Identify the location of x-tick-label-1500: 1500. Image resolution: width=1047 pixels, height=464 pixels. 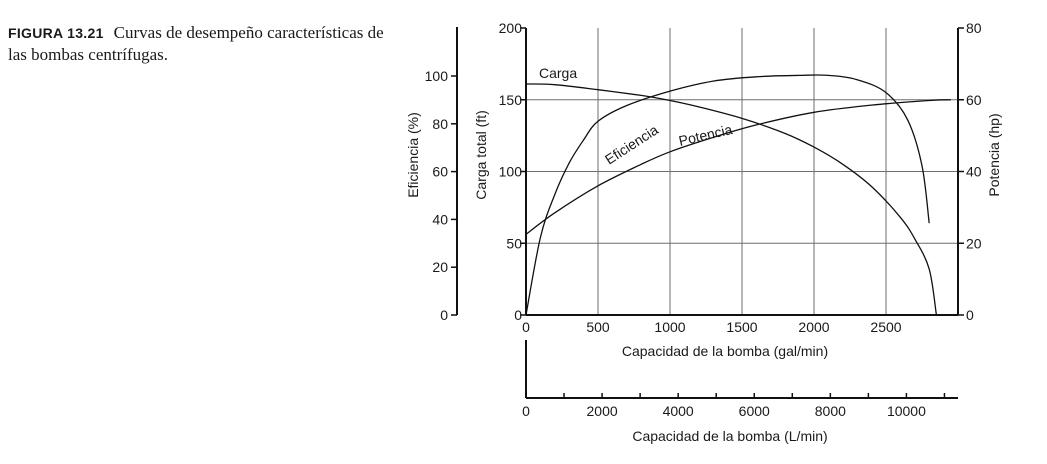
(741, 327).